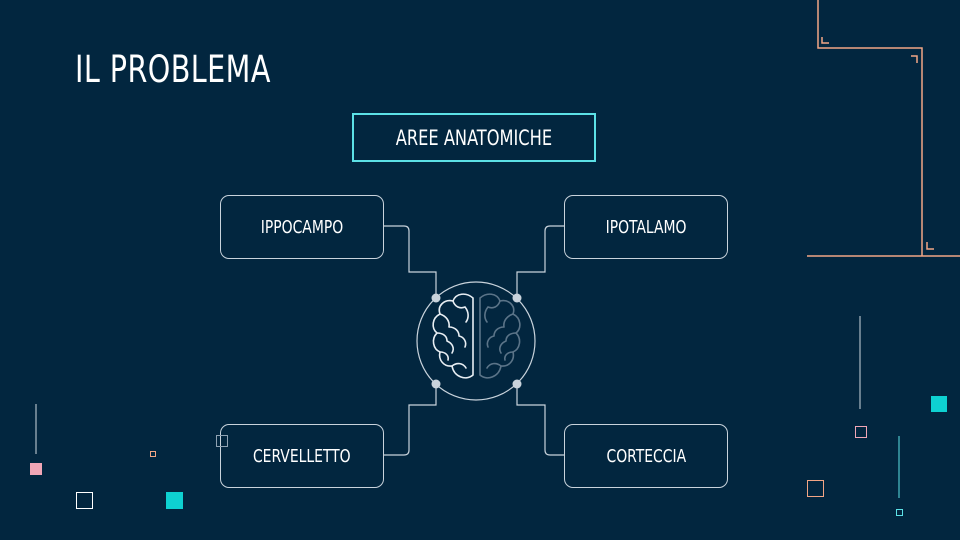 The height and width of the screenshot is (540, 960). What do you see at coordinates (410, 420) in the screenshot?
I see `connector-bottom-left` at bounding box center [410, 420].